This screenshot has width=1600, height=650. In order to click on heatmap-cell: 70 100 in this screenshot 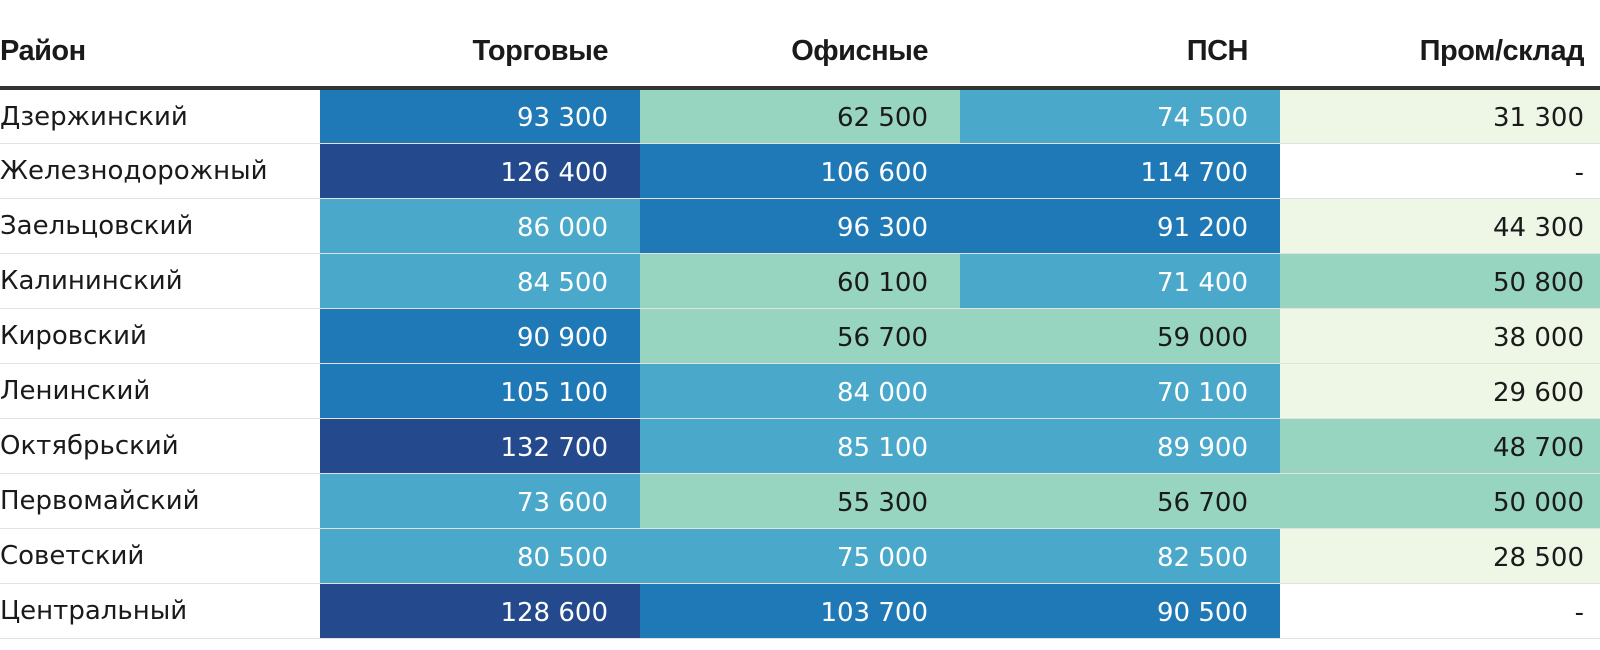, I will do `click(1120, 391)`.